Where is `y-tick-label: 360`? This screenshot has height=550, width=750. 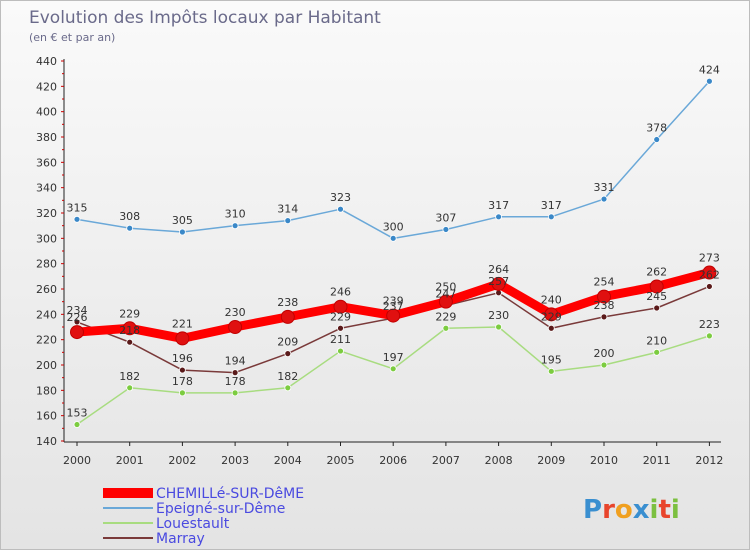 y-tick-label: 360 is located at coordinates (46, 162).